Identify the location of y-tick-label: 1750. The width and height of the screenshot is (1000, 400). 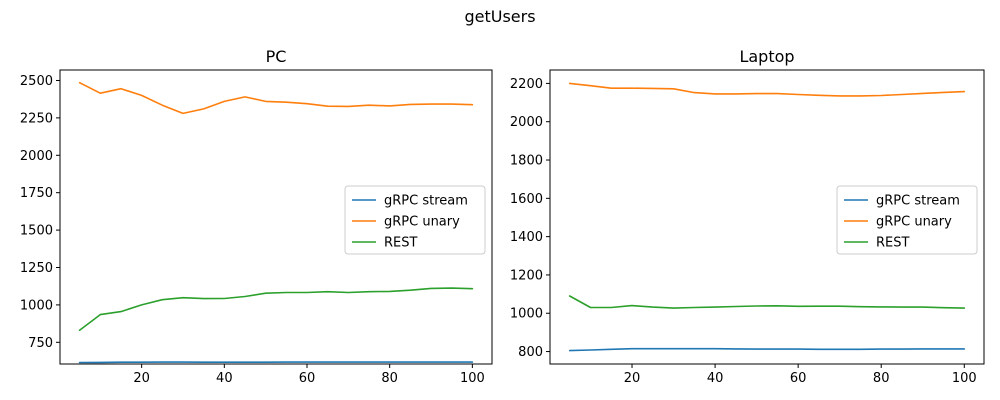
(36, 193).